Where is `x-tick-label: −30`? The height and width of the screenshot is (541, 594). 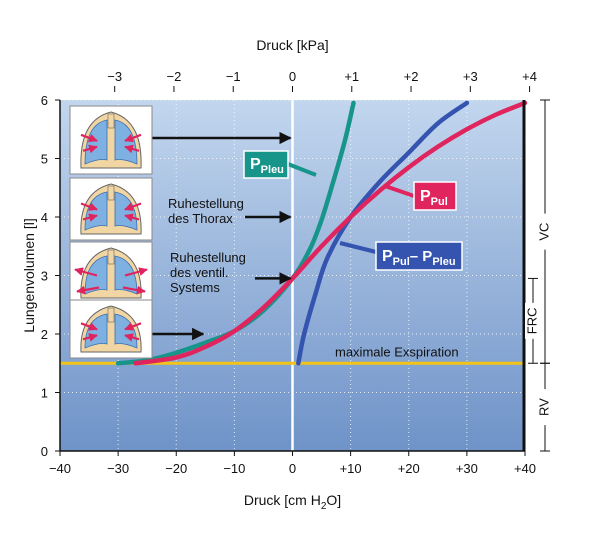
x-tick-label: −30 is located at coordinates (118, 468).